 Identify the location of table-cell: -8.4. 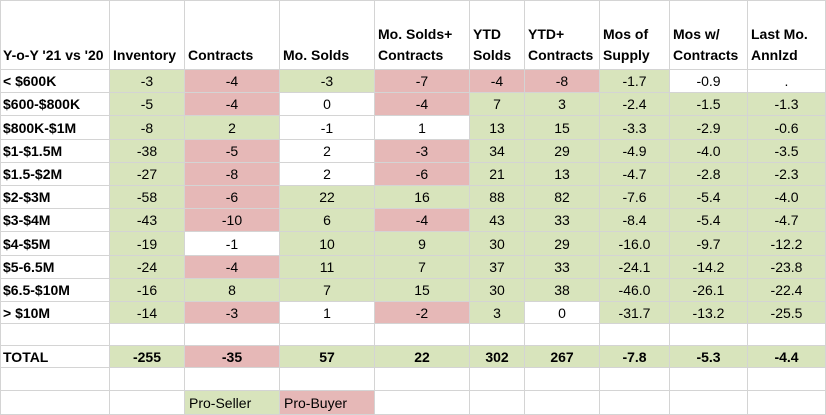
(635, 220).